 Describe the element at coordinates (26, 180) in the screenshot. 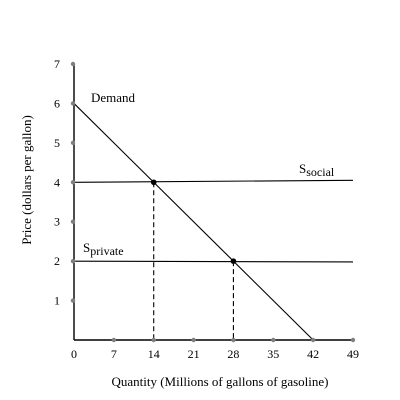

I see `y-axis-title: Price (dollars per gallon)` at that location.